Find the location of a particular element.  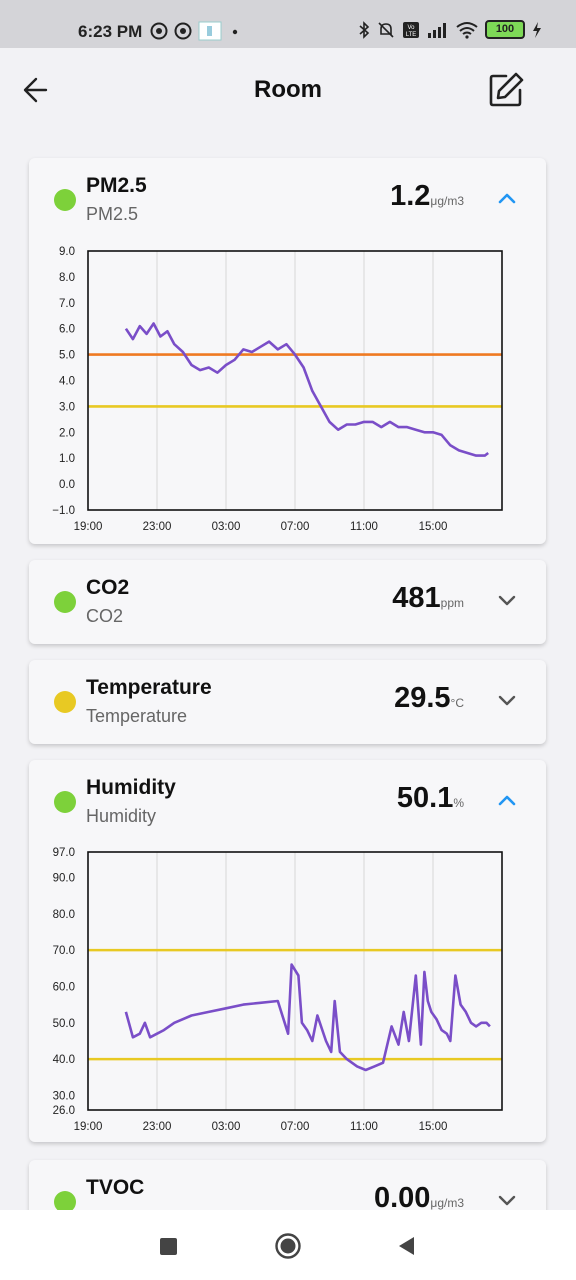

x-tick-label: 07:00 is located at coordinates (295, 527).